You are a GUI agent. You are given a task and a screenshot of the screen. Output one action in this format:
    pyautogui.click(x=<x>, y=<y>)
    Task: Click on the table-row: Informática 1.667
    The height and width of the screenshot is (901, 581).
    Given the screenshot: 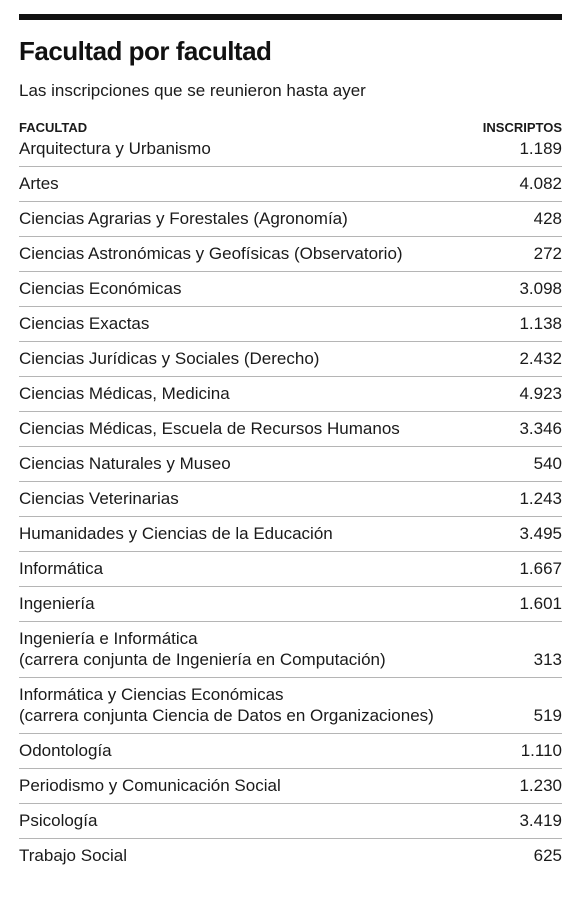 What is the action you would take?
    pyautogui.click(x=290, y=569)
    